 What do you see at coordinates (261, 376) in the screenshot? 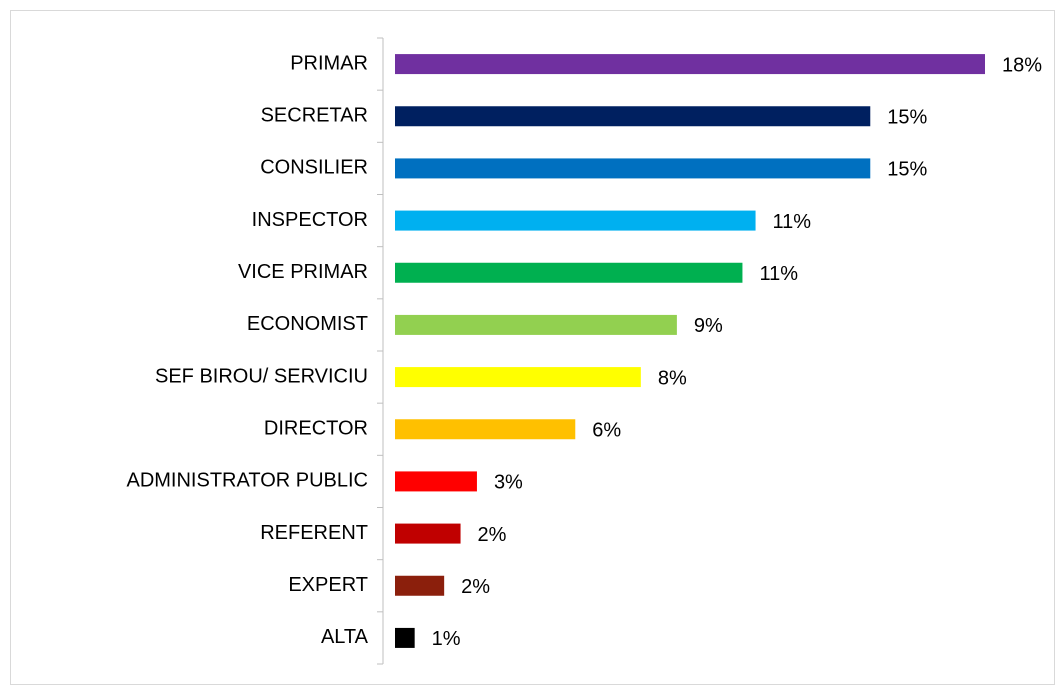
I see `category-label: SEF BIROU/ SERVICIU` at bounding box center [261, 376].